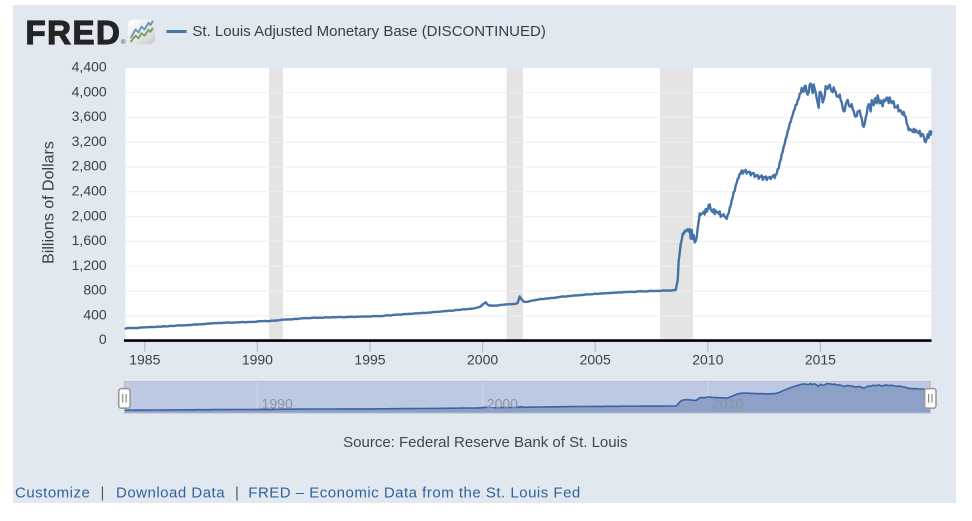  I want to click on svg-text: 2,800, so click(89, 166).